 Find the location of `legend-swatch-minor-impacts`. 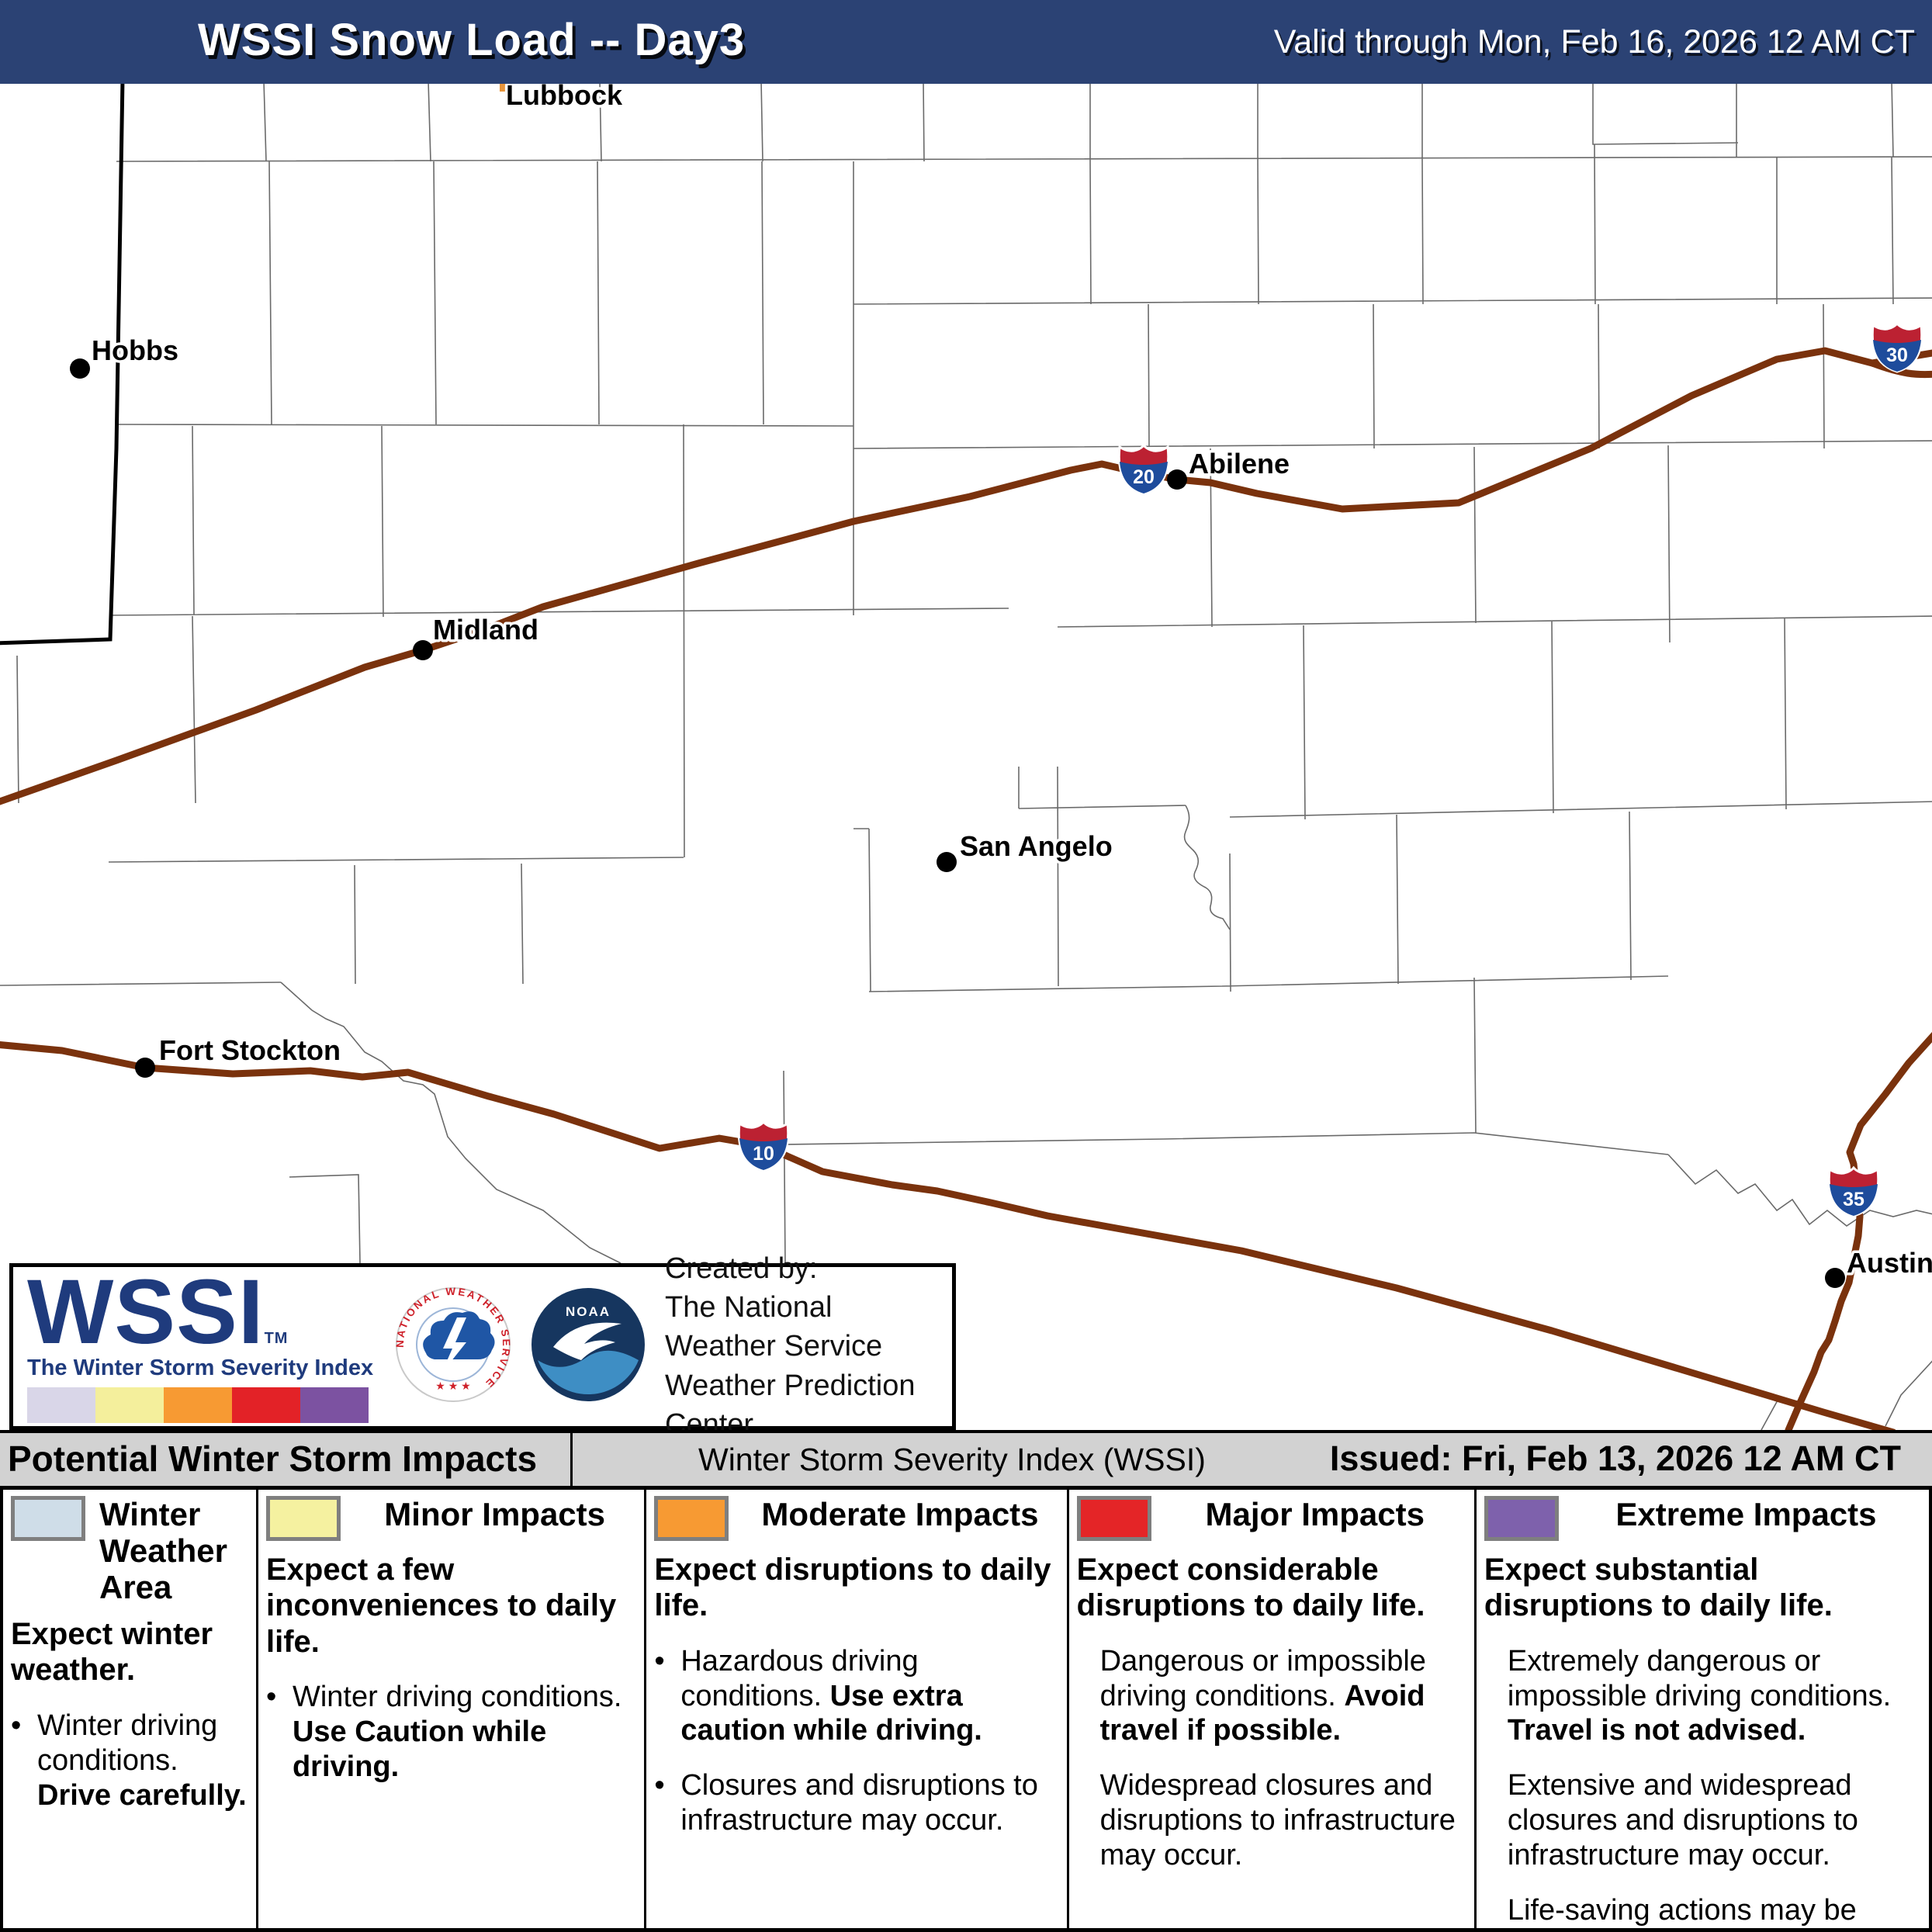

legend-swatch-minor-impacts is located at coordinates (303, 1518).